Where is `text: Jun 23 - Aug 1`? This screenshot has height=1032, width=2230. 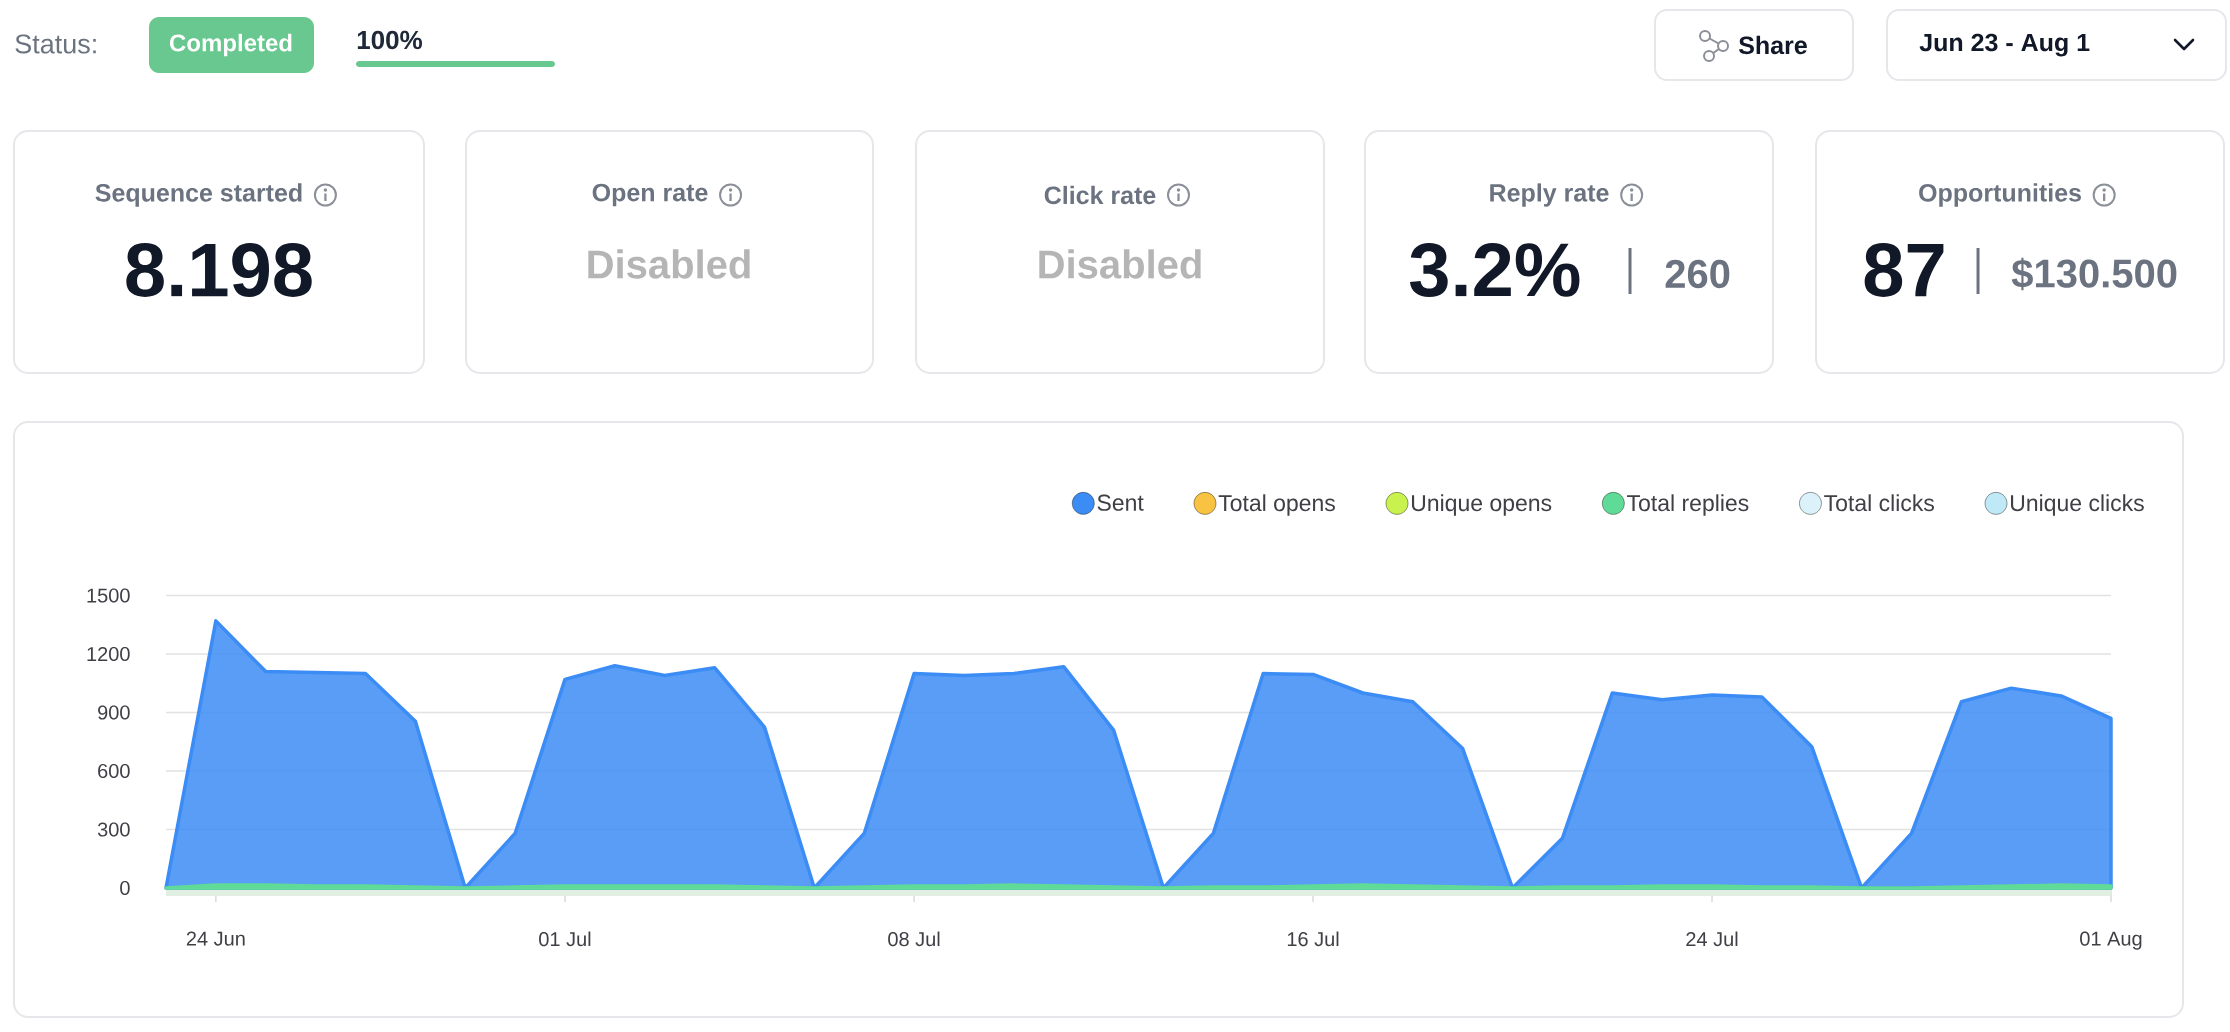
text: Jun 23 - Aug 1 is located at coordinates (2004, 45).